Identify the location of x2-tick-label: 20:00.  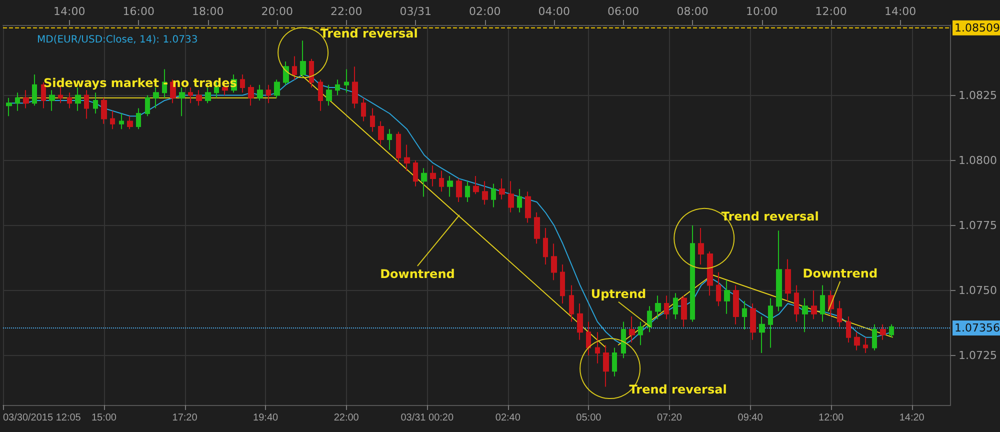
(277, 11).